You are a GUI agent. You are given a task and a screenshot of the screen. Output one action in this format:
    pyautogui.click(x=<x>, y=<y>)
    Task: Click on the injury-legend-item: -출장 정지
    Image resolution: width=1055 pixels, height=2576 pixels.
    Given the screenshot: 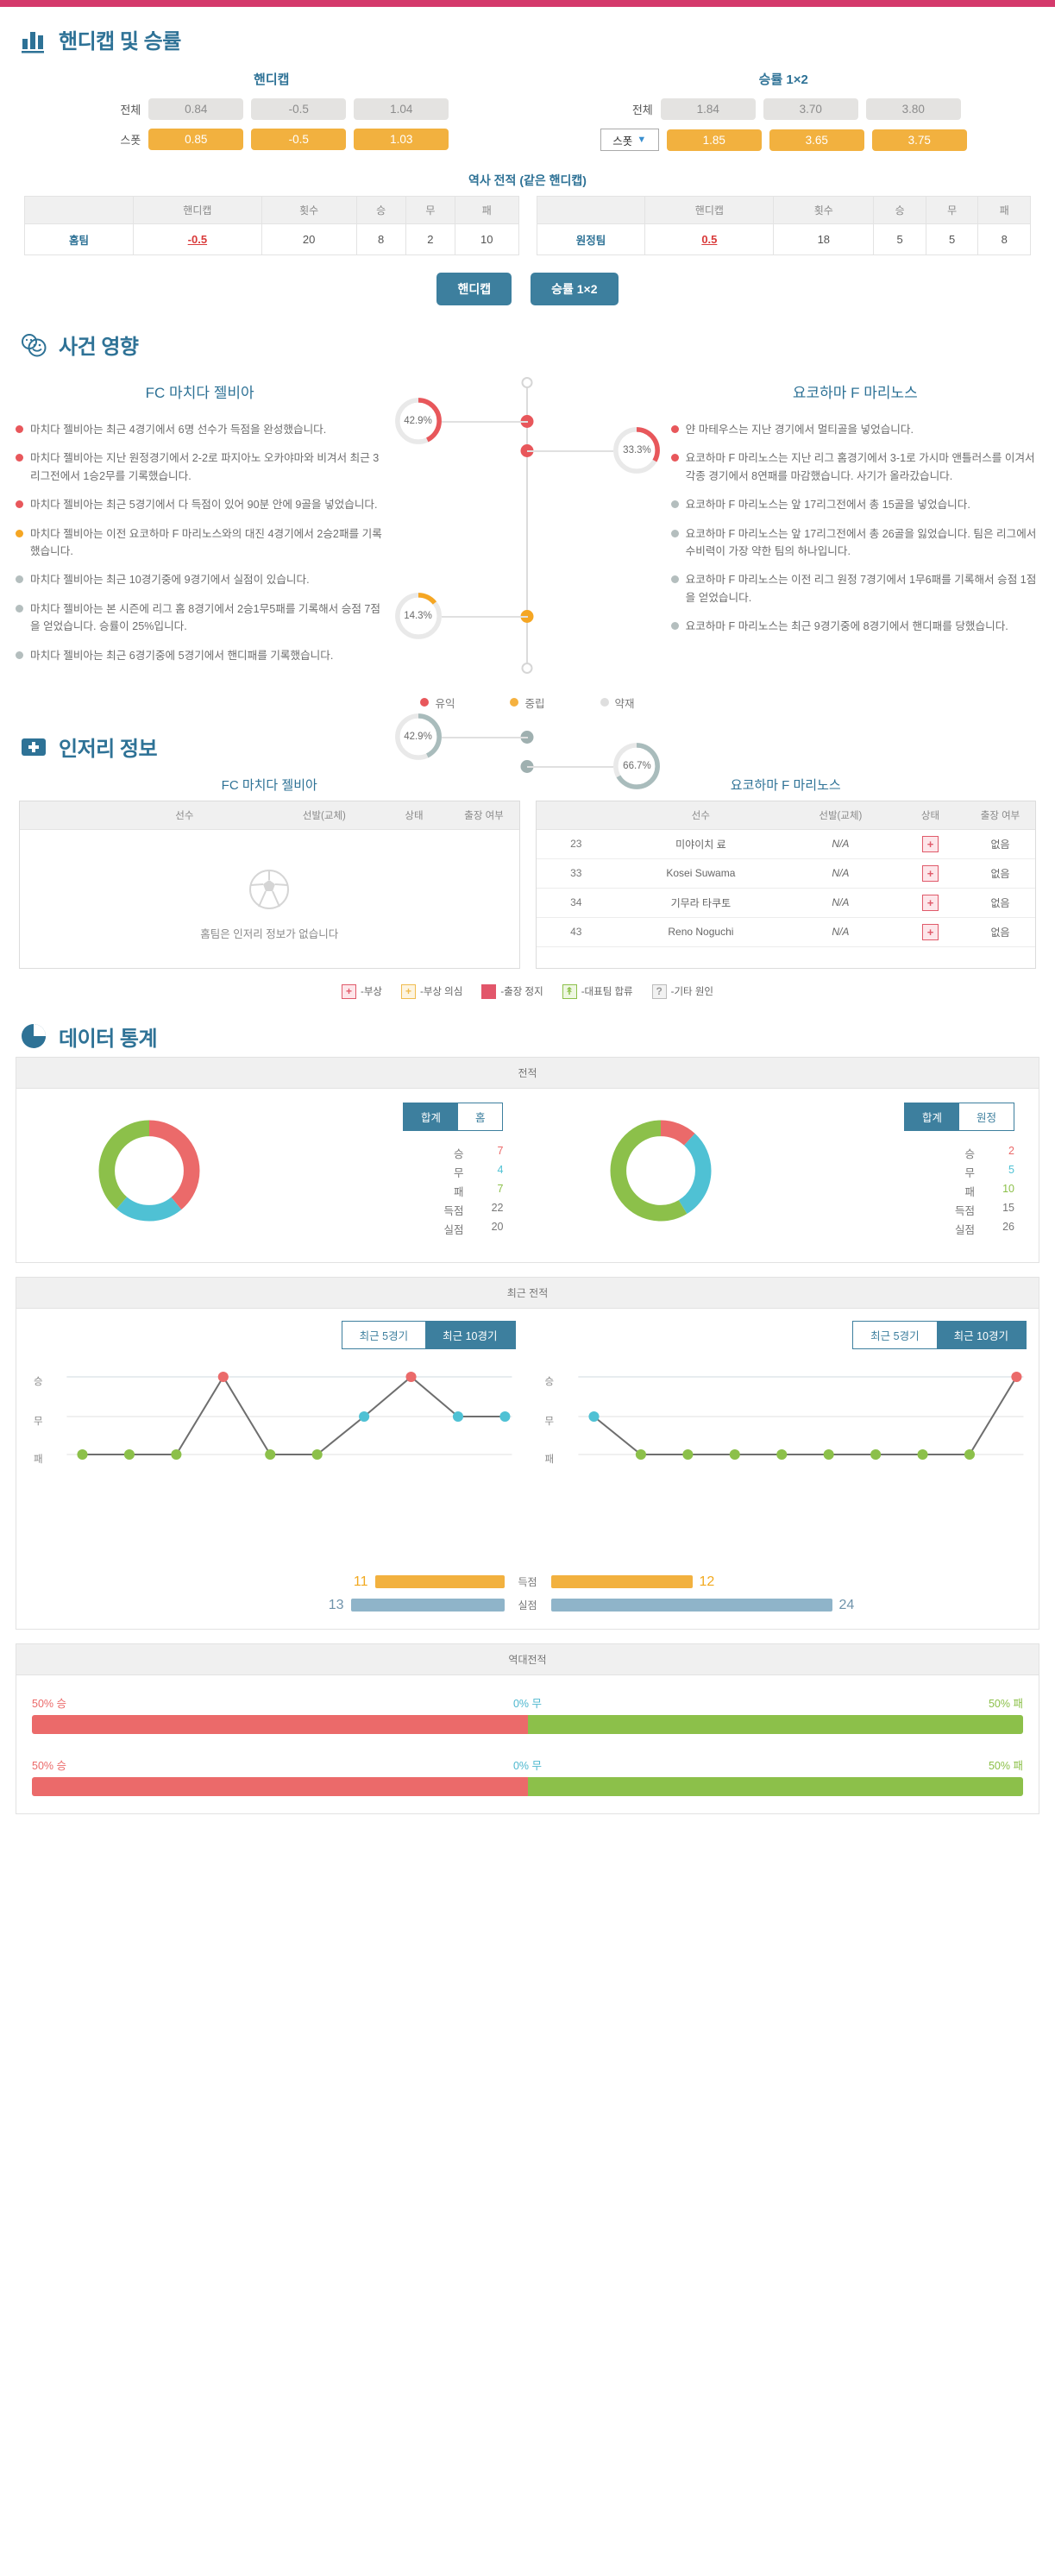 What is the action you would take?
    pyautogui.click(x=512, y=991)
    